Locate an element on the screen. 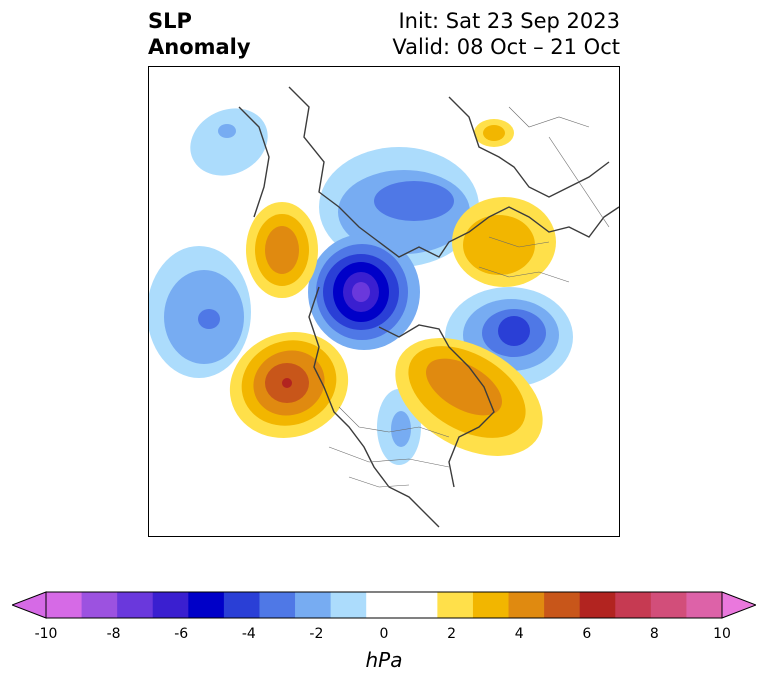 This screenshot has height=686, width=768. aleutian-pacific-low is located at coordinates (200, 312).